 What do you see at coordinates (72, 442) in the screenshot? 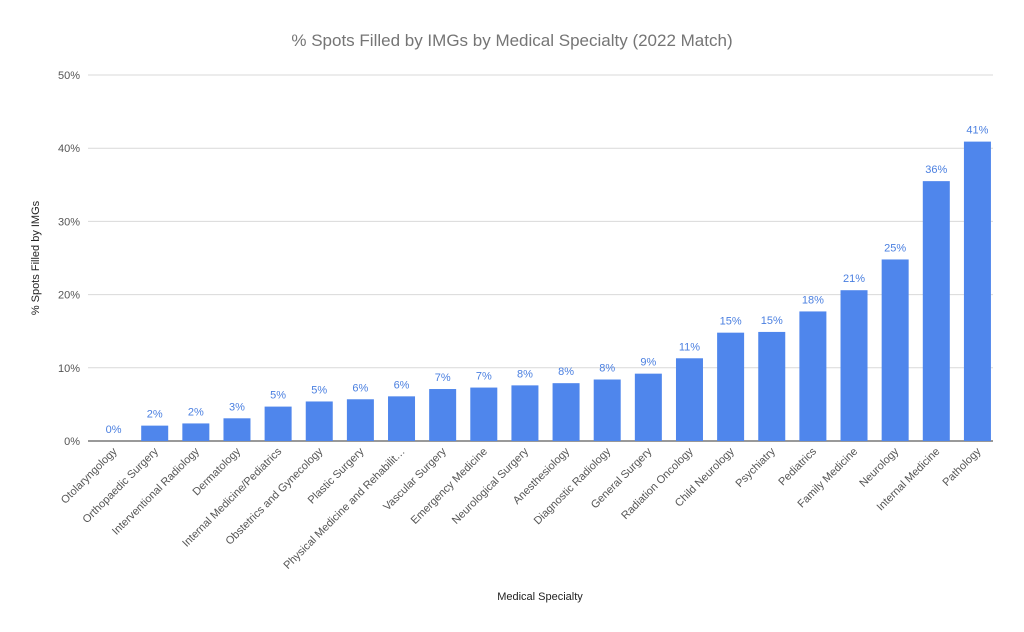
I see `y-tick-label: 0%` at bounding box center [72, 442].